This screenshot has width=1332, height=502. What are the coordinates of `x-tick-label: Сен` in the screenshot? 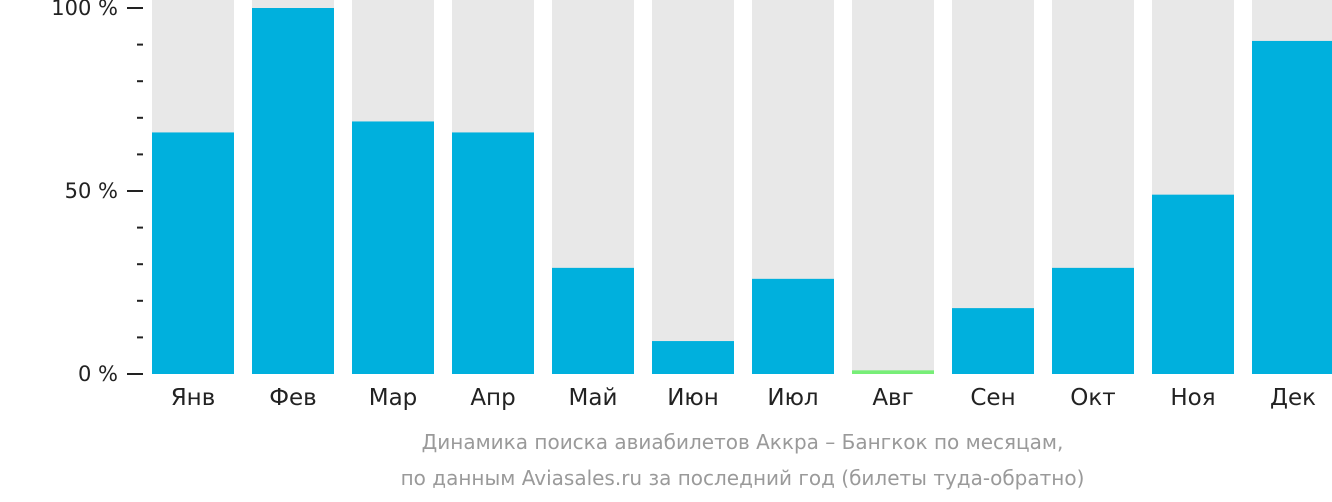 It's located at (992, 398).